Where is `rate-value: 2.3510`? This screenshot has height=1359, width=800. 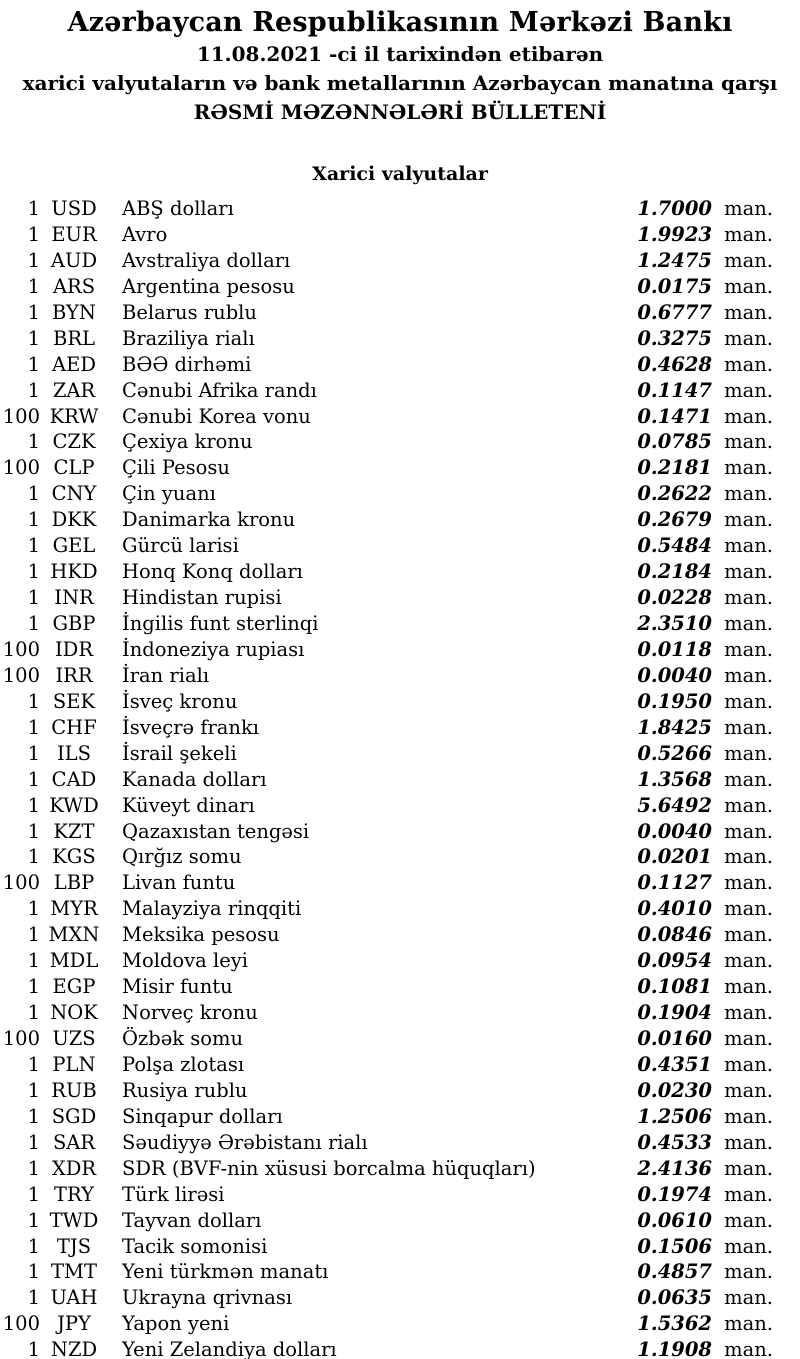
rate-value: 2.3510 is located at coordinates (674, 623).